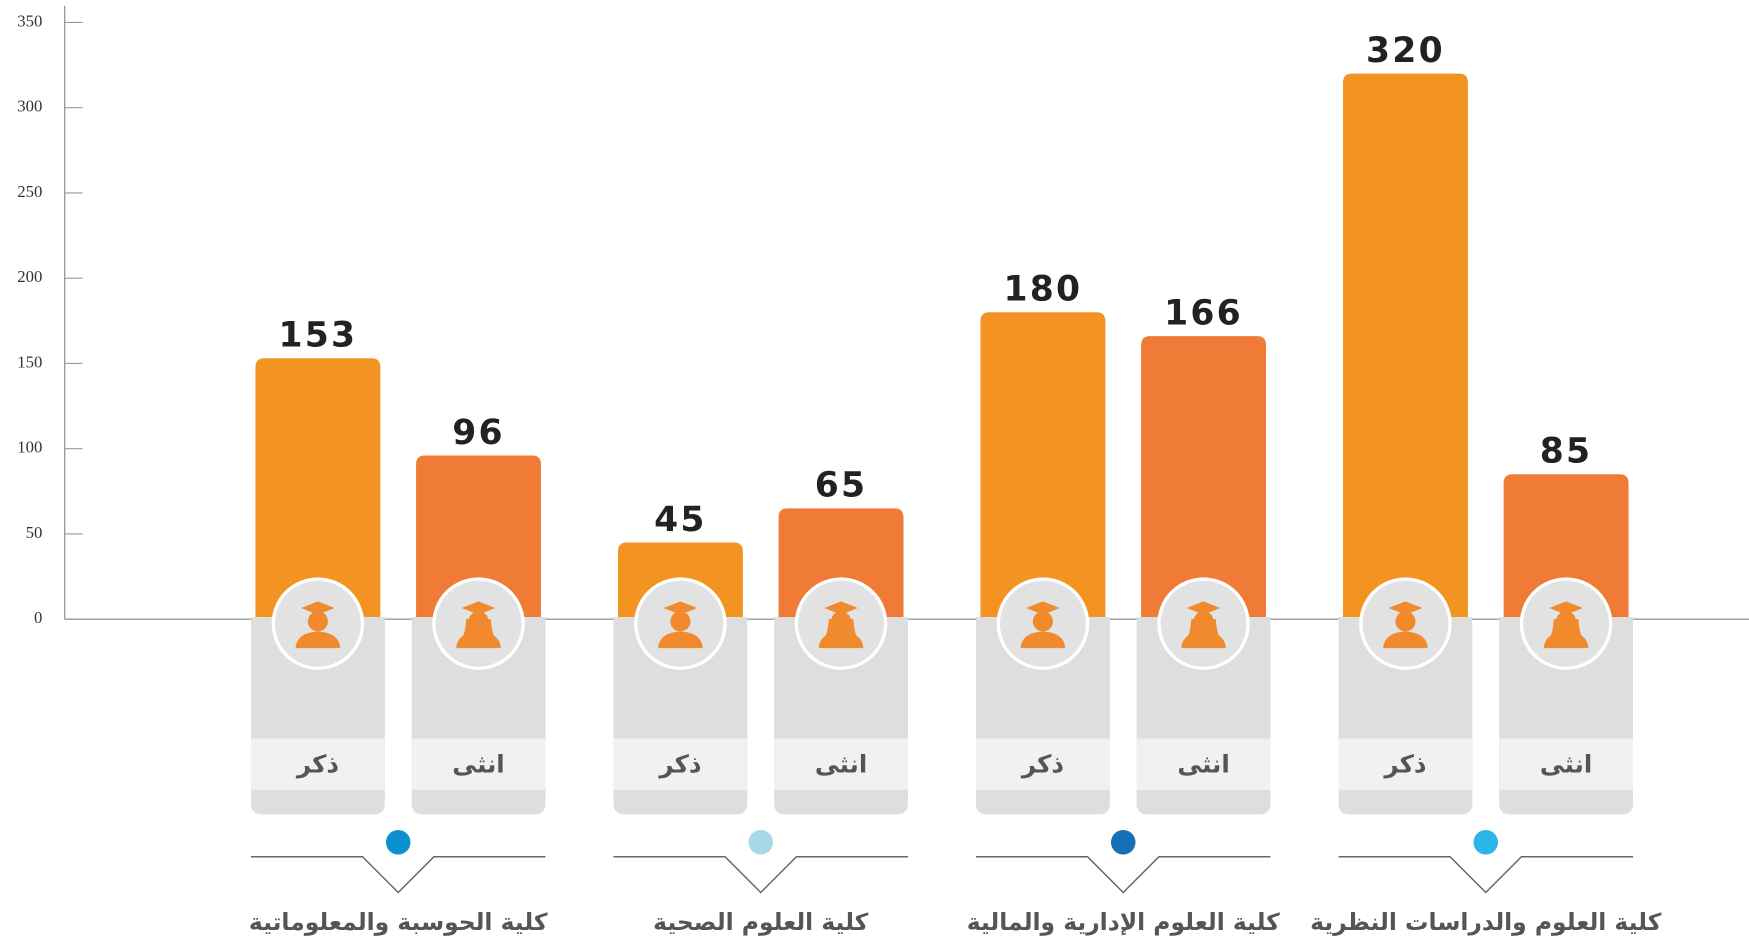 The width and height of the screenshot is (1749, 945). Describe the element at coordinates (29, 276) in the screenshot. I see `y-tick-label: 200` at that location.